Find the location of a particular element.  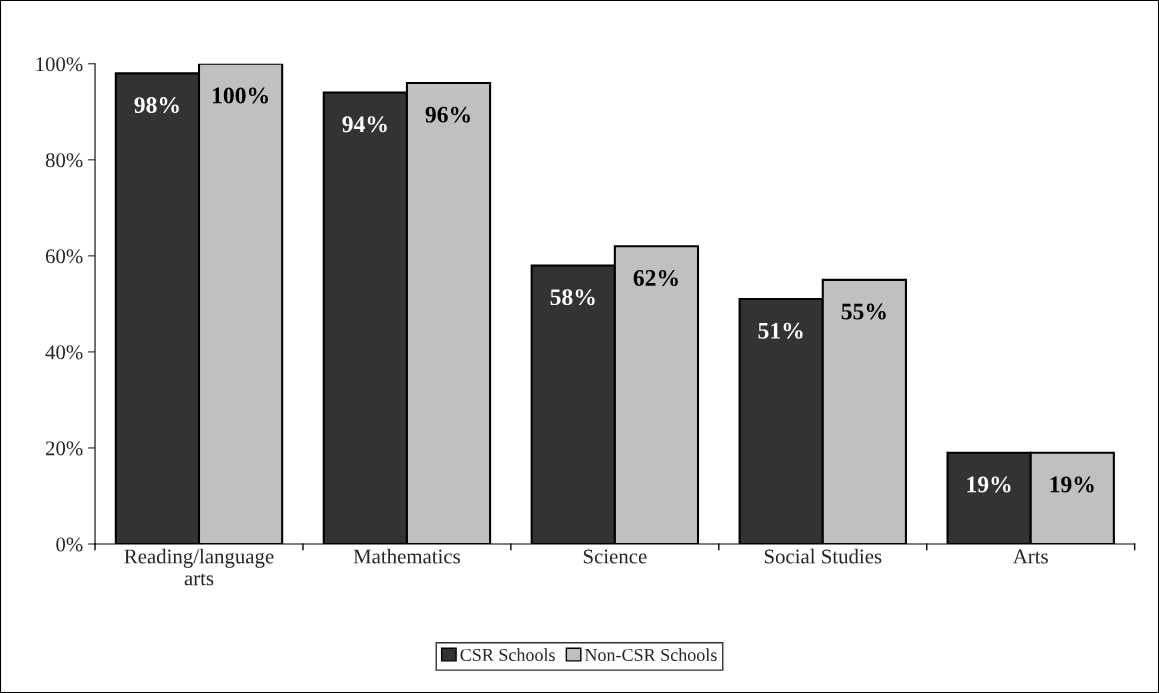

legend-label: CSR Schools is located at coordinates (507, 655).